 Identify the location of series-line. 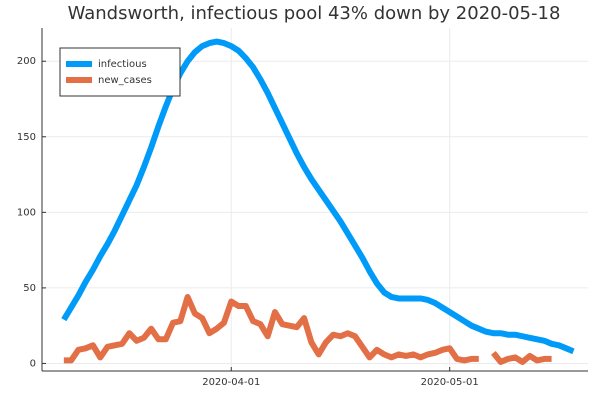
(307, 329).